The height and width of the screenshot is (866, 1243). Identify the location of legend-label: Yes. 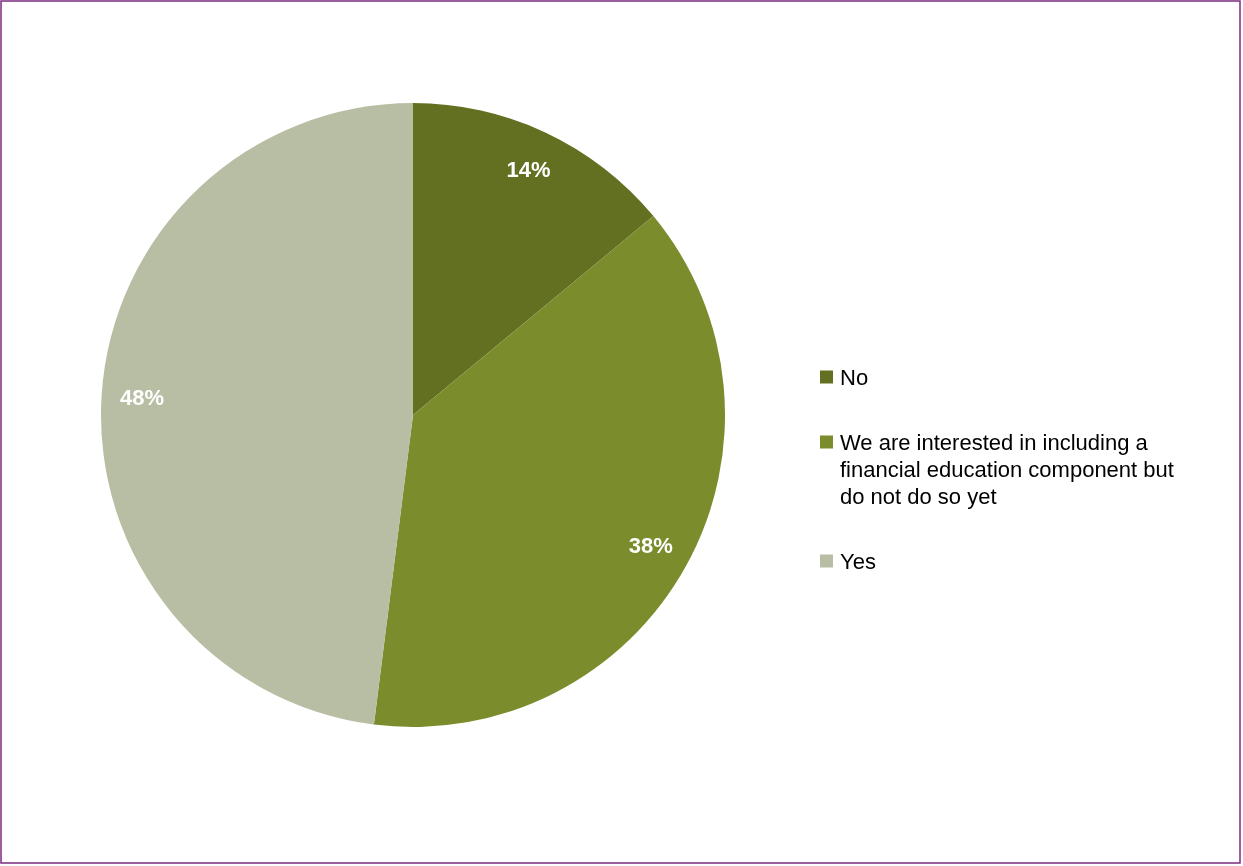
(858, 561).